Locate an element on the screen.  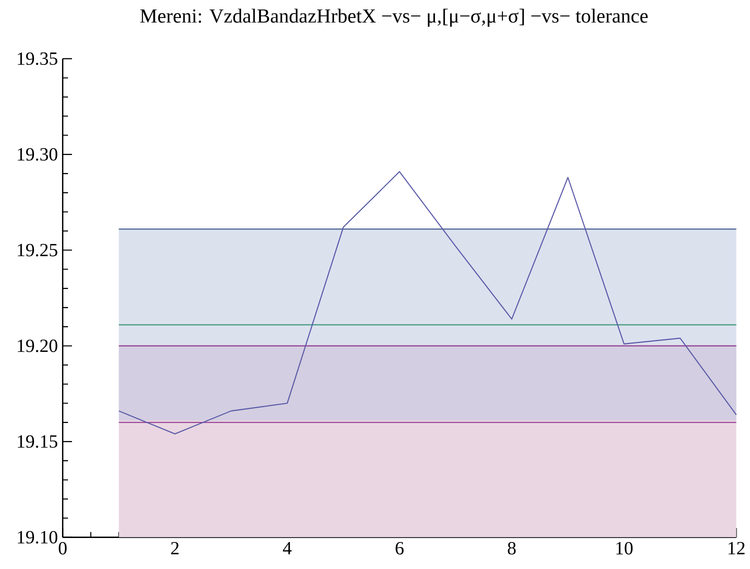
x-tick-label: 12 is located at coordinates (736, 548).